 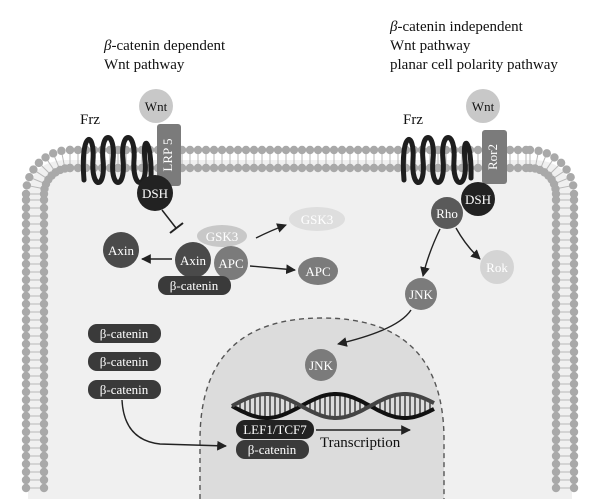 What do you see at coordinates (231, 263) in the screenshot?
I see `apc-complex` at bounding box center [231, 263].